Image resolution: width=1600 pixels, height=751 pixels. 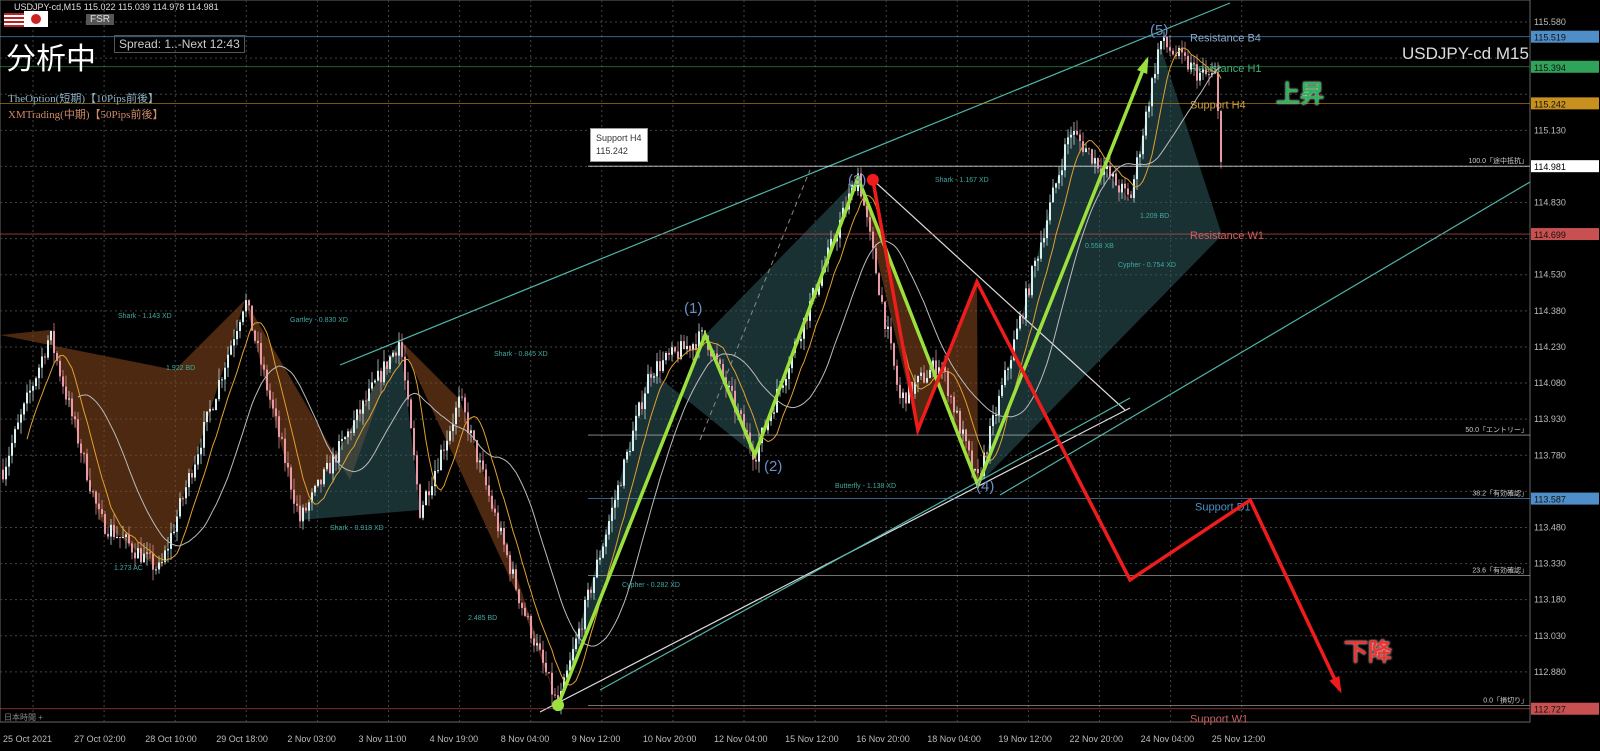 I want to click on price-tag-label: 115.394, so click(x=1550, y=68).